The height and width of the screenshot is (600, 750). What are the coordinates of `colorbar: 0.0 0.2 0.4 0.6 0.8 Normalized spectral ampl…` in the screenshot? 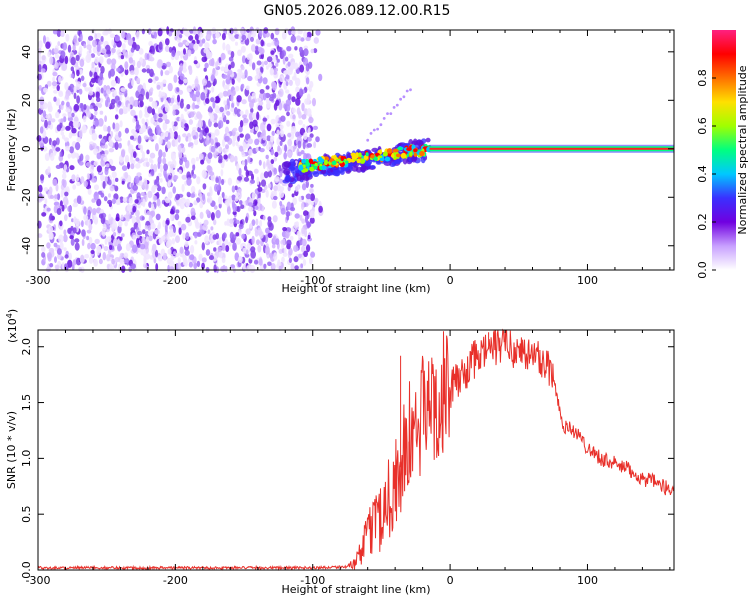 It's located at (722, 154).